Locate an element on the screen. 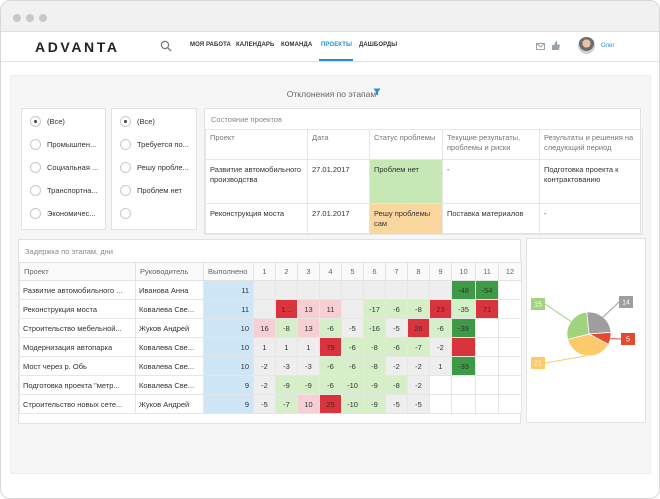  col-header: 5 is located at coordinates (352, 271).